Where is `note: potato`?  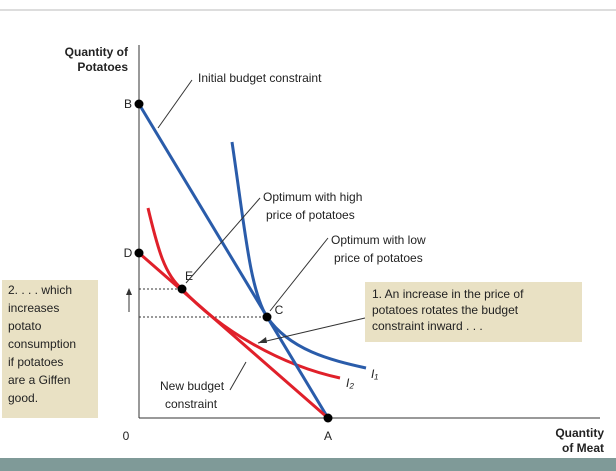
note: potato is located at coordinates (25, 326).